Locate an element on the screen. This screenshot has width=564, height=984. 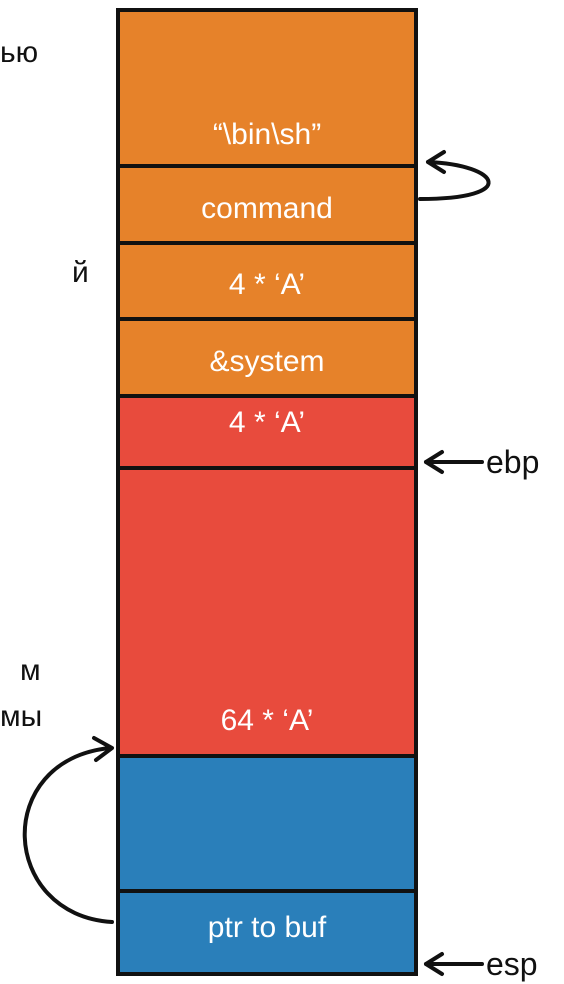
stack-cell-label: 64 * ‘A’ is located at coordinates (267, 720).